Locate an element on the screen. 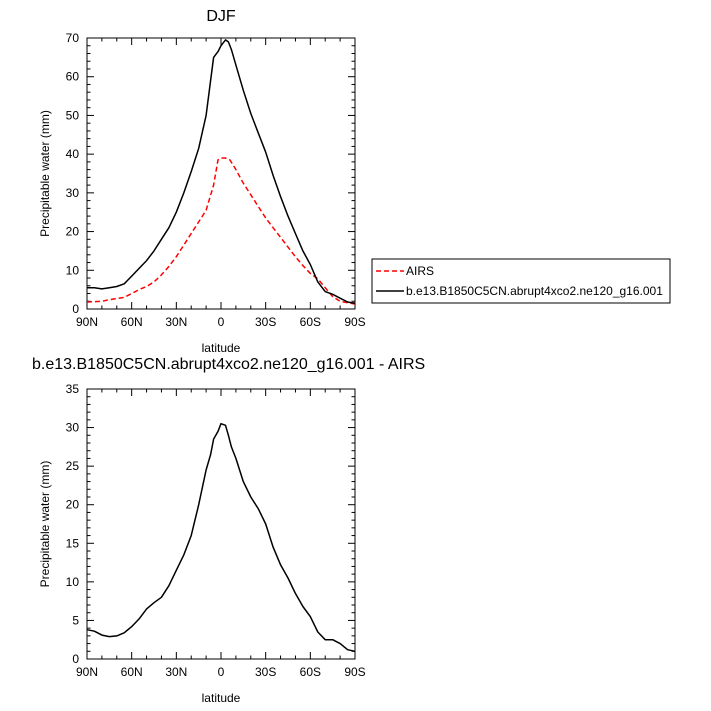  series-line-airs is located at coordinates (221, 231).